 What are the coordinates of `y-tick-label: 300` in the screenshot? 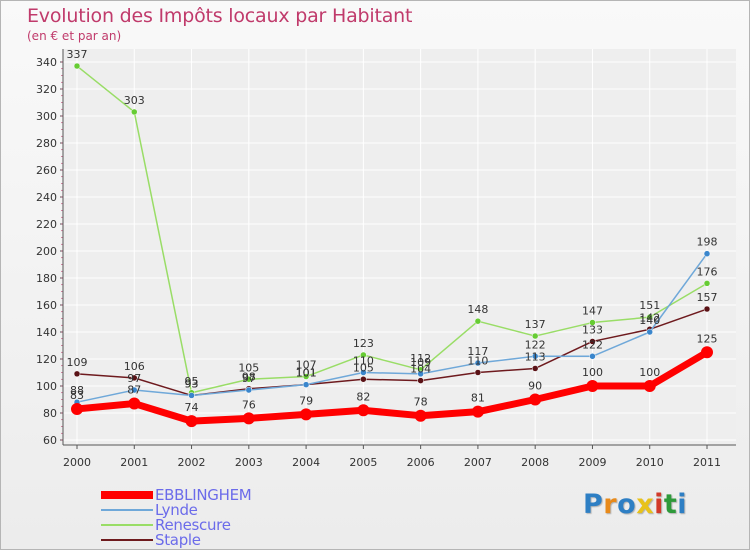 It's located at (46, 116).